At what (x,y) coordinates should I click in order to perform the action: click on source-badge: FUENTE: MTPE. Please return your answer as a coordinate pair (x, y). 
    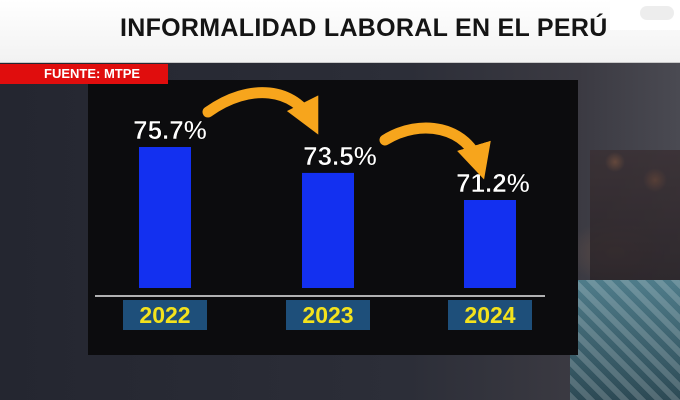
    Looking at the image, I should click on (84, 74).